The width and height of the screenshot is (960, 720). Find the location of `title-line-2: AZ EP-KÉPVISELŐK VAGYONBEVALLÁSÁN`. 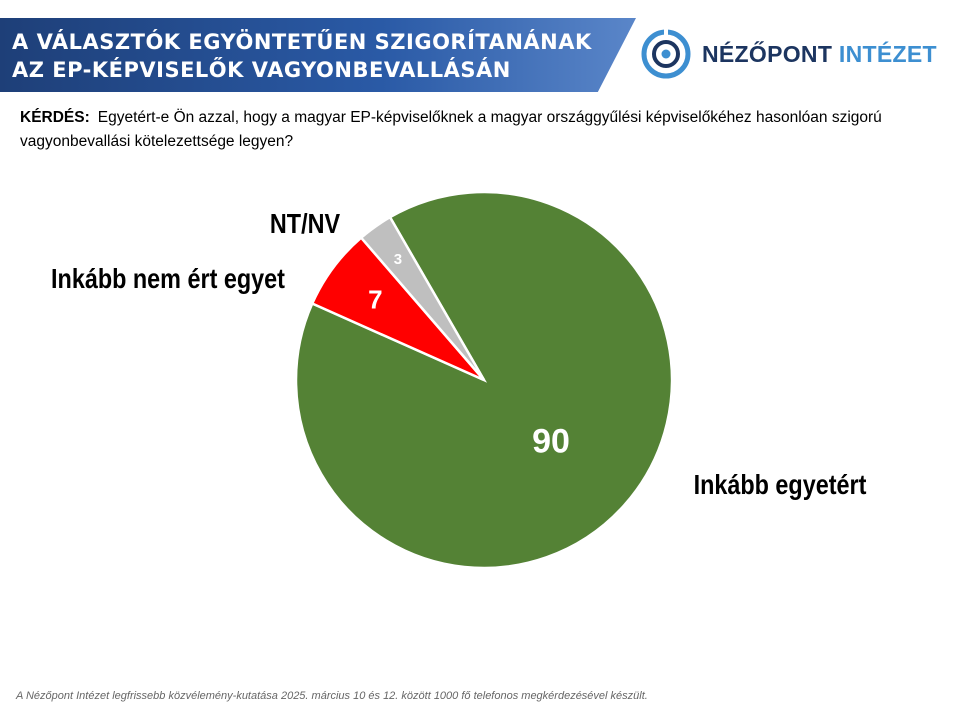

title-line-2: AZ EP-KÉPVISELŐK VAGYONBEVALLÁSÁN is located at coordinates (261, 70).